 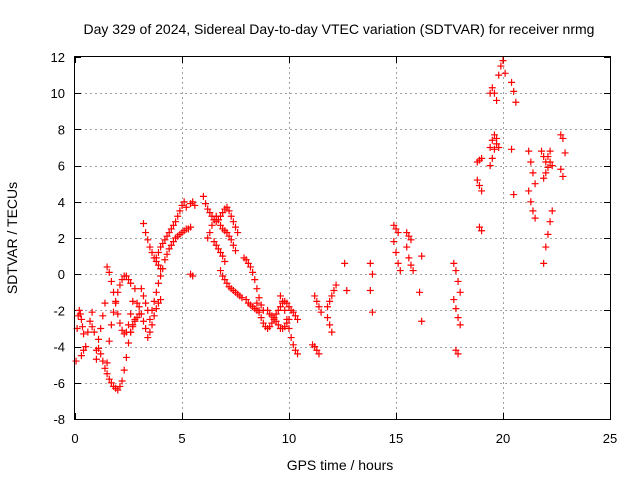 What do you see at coordinates (59, 383) in the screenshot?
I see `y-tick-label: -6` at bounding box center [59, 383].